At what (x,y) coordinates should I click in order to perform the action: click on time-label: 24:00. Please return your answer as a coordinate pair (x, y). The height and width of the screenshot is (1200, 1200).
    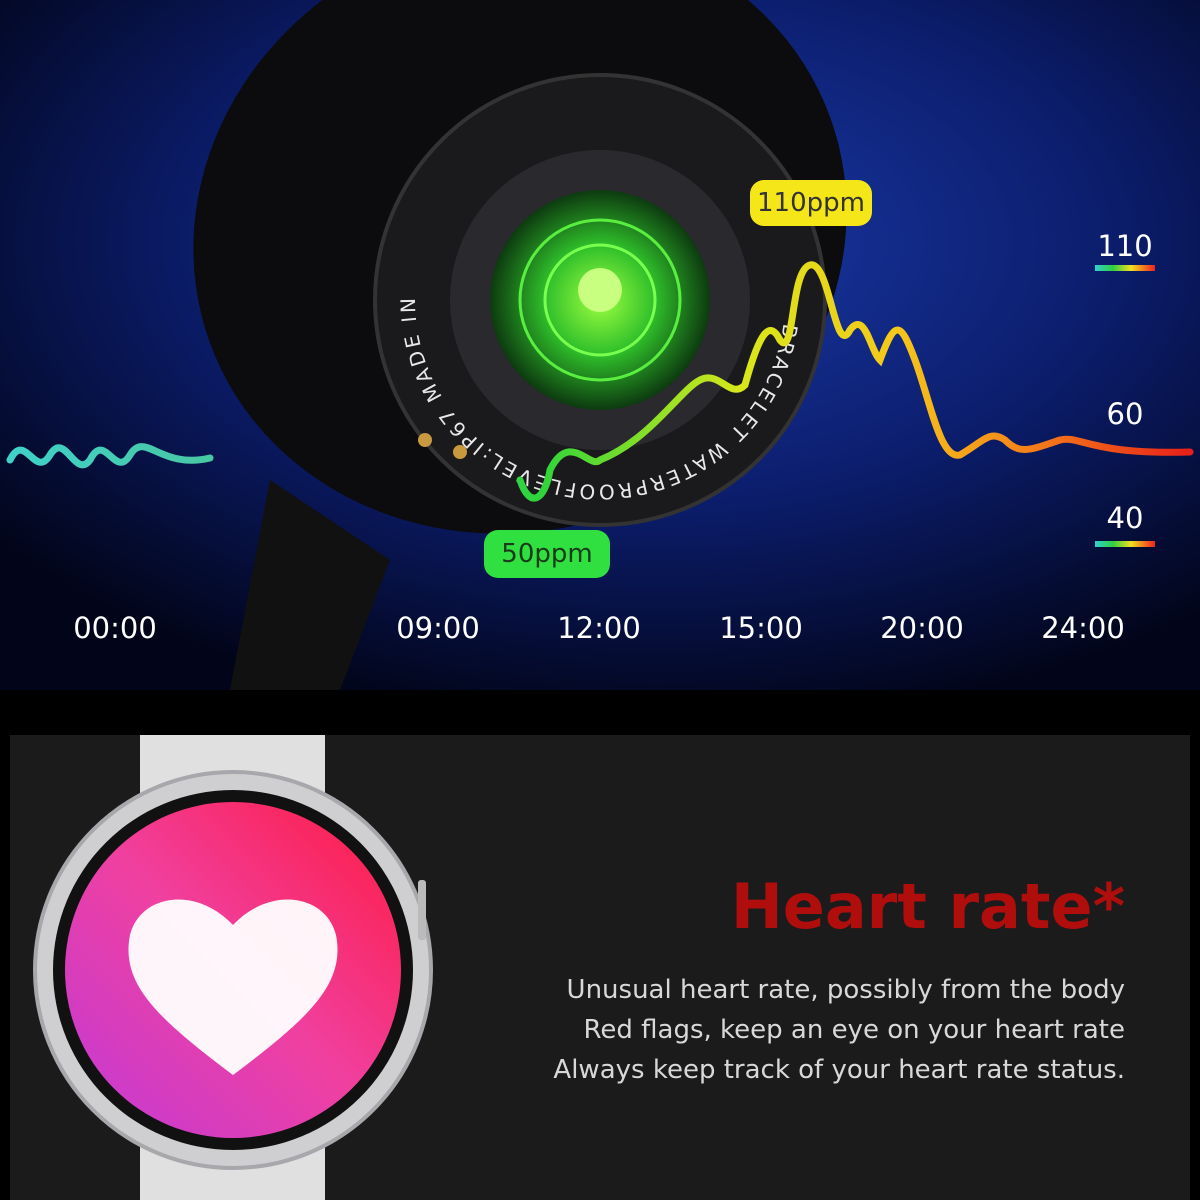
    Looking at the image, I should click on (1083, 628).